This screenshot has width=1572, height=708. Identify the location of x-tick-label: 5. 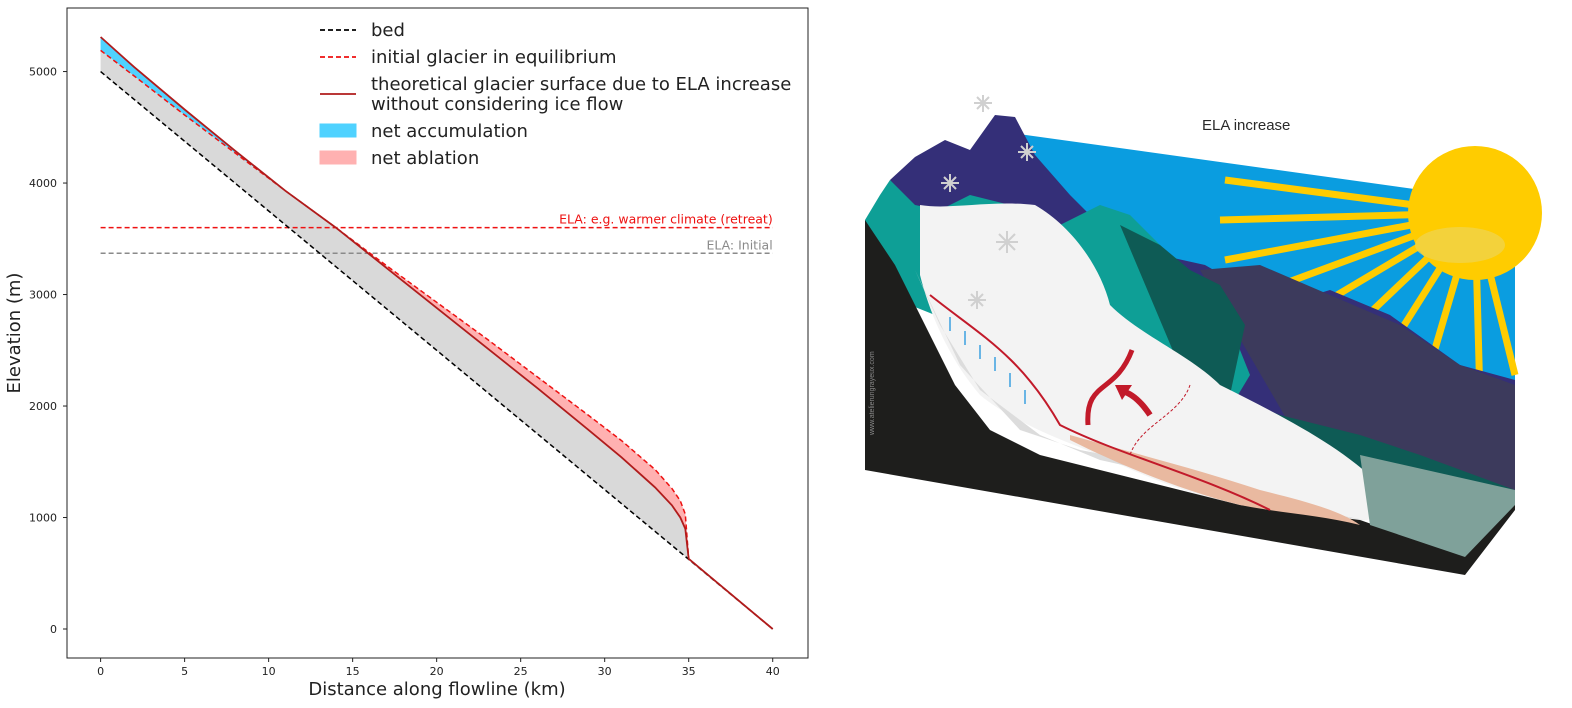
(184, 671).